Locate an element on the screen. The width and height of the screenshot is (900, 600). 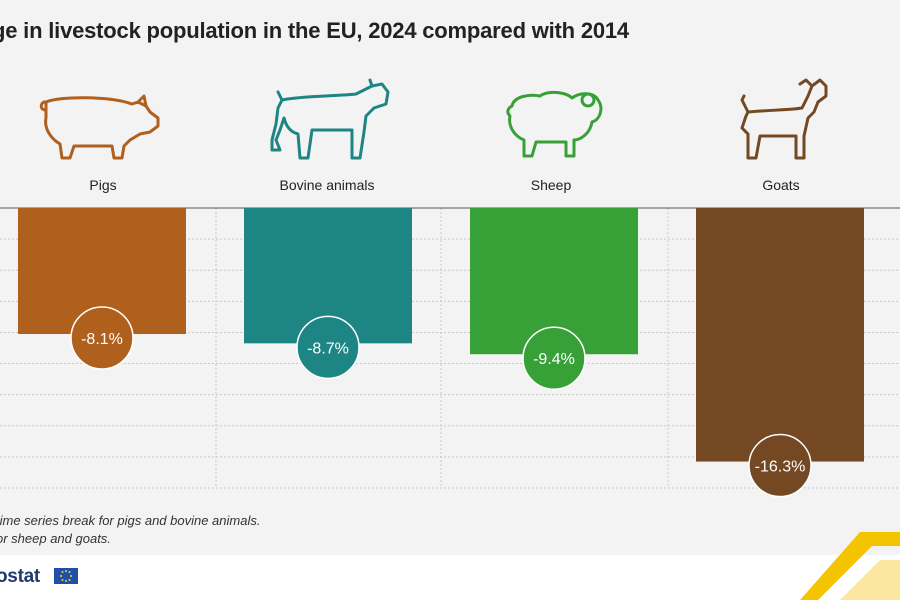
category-label-sheep: Sheep is located at coordinates (551, 185).